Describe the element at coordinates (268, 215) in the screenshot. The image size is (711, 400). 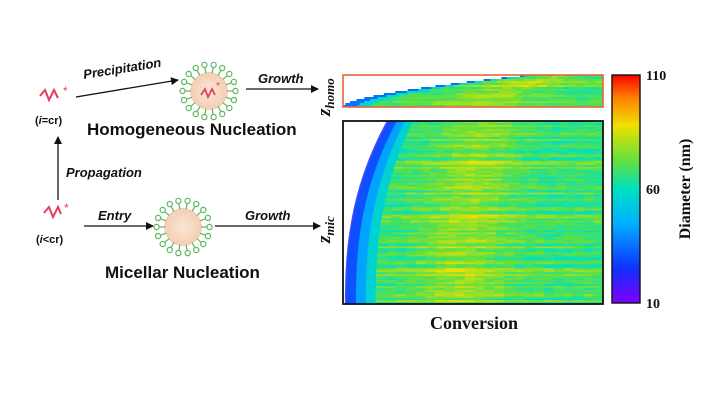
I see `growth-label-bottom: Growth` at that location.